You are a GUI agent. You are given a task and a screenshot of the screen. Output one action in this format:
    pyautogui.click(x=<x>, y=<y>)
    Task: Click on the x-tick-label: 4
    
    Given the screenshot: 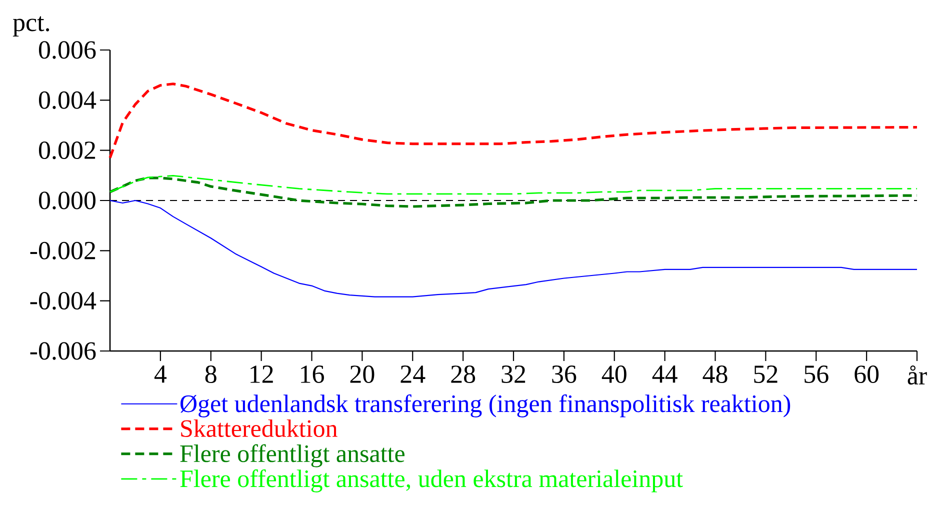 What is the action you would take?
    pyautogui.click(x=160, y=374)
    